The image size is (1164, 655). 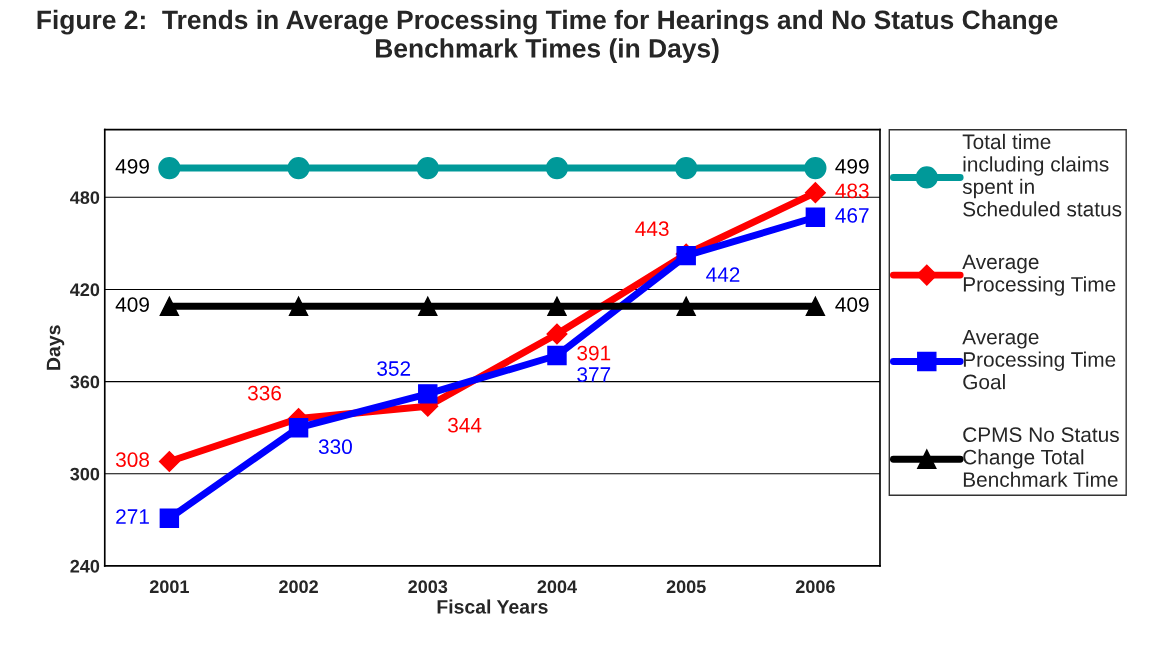 What do you see at coordinates (594, 353) in the screenshot?
I see `data-label: 391` at bounding box center [594, 353].